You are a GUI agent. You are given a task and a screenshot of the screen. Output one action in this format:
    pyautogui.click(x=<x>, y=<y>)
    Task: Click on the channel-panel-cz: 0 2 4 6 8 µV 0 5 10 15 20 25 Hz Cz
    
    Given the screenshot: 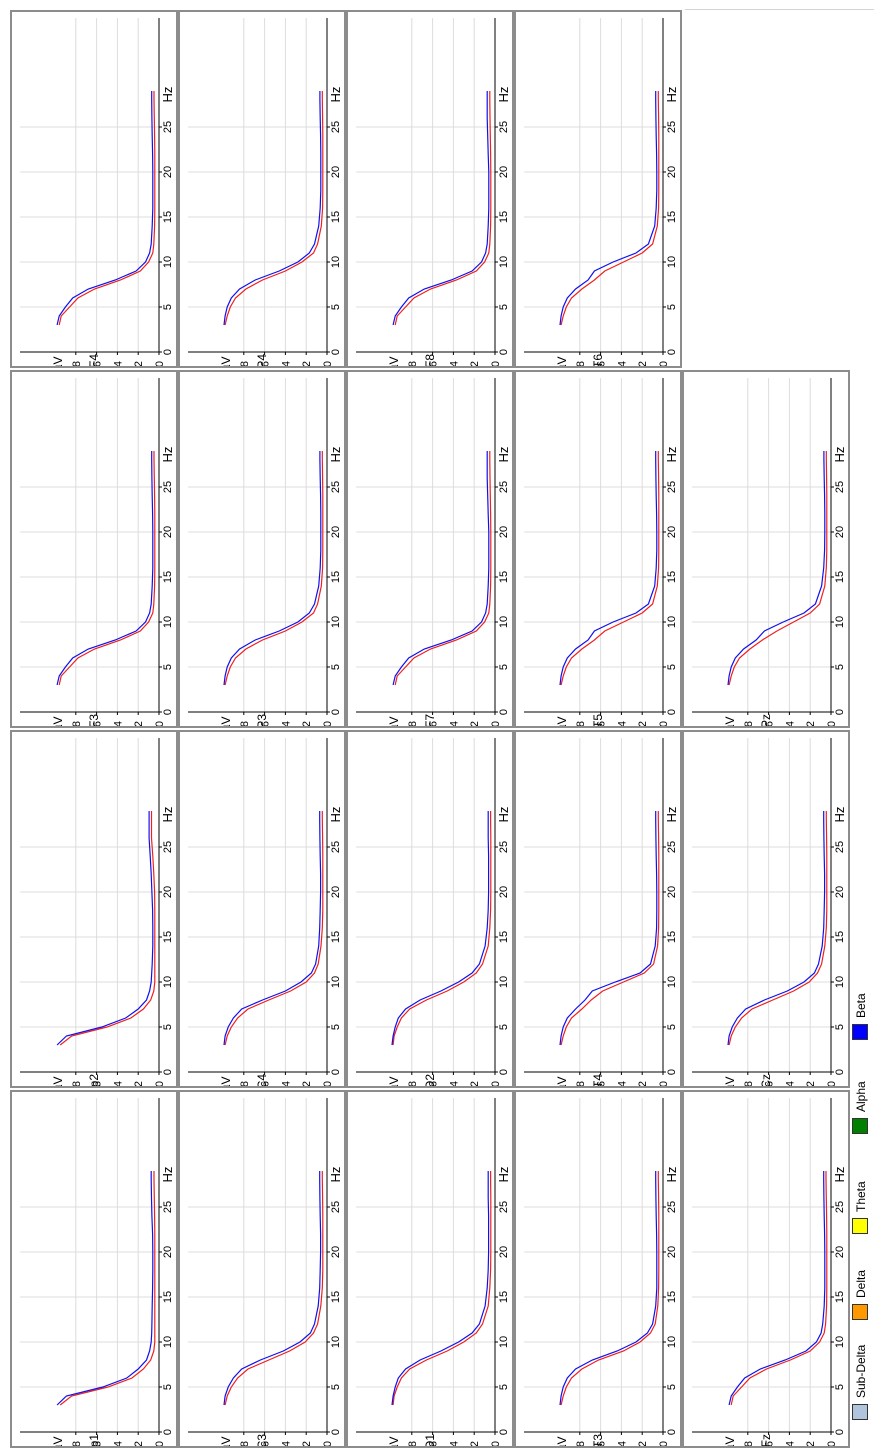 What is the action you would take?
    pyautogui.click(x=766, y=909)
    